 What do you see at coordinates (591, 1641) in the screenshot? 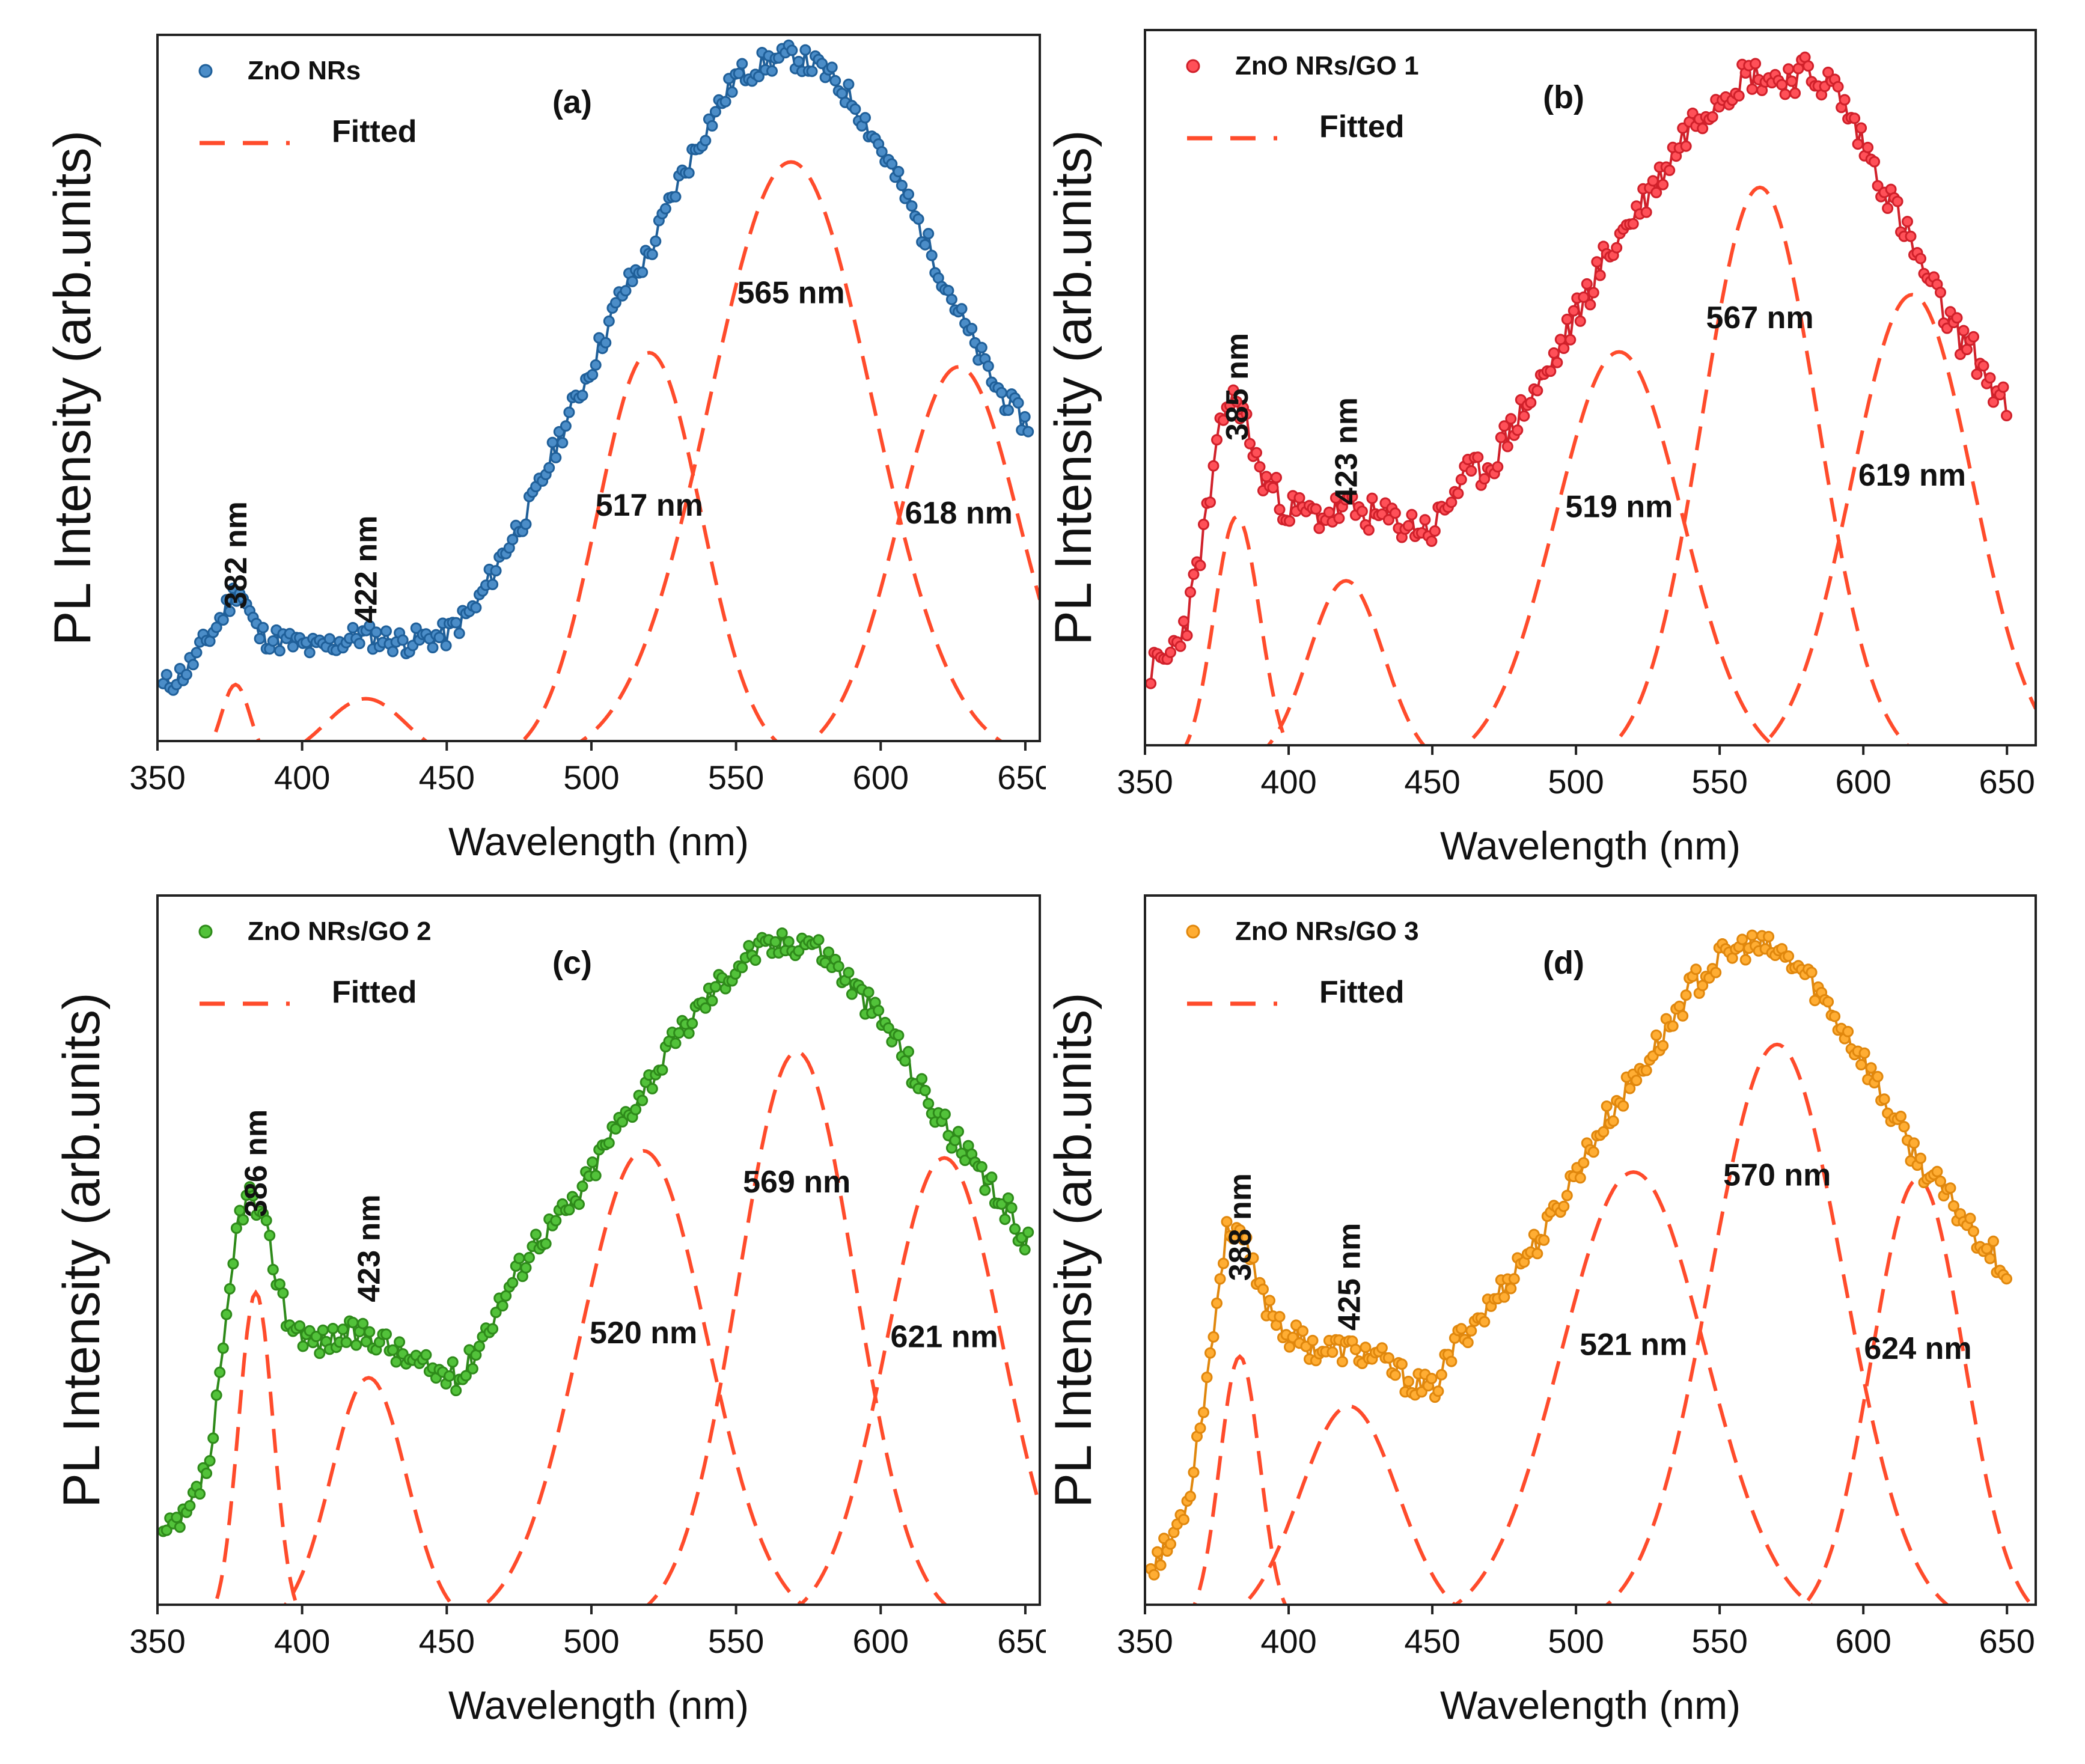
I see `x-tick-label: 500` at bounding box center [591, 1641].